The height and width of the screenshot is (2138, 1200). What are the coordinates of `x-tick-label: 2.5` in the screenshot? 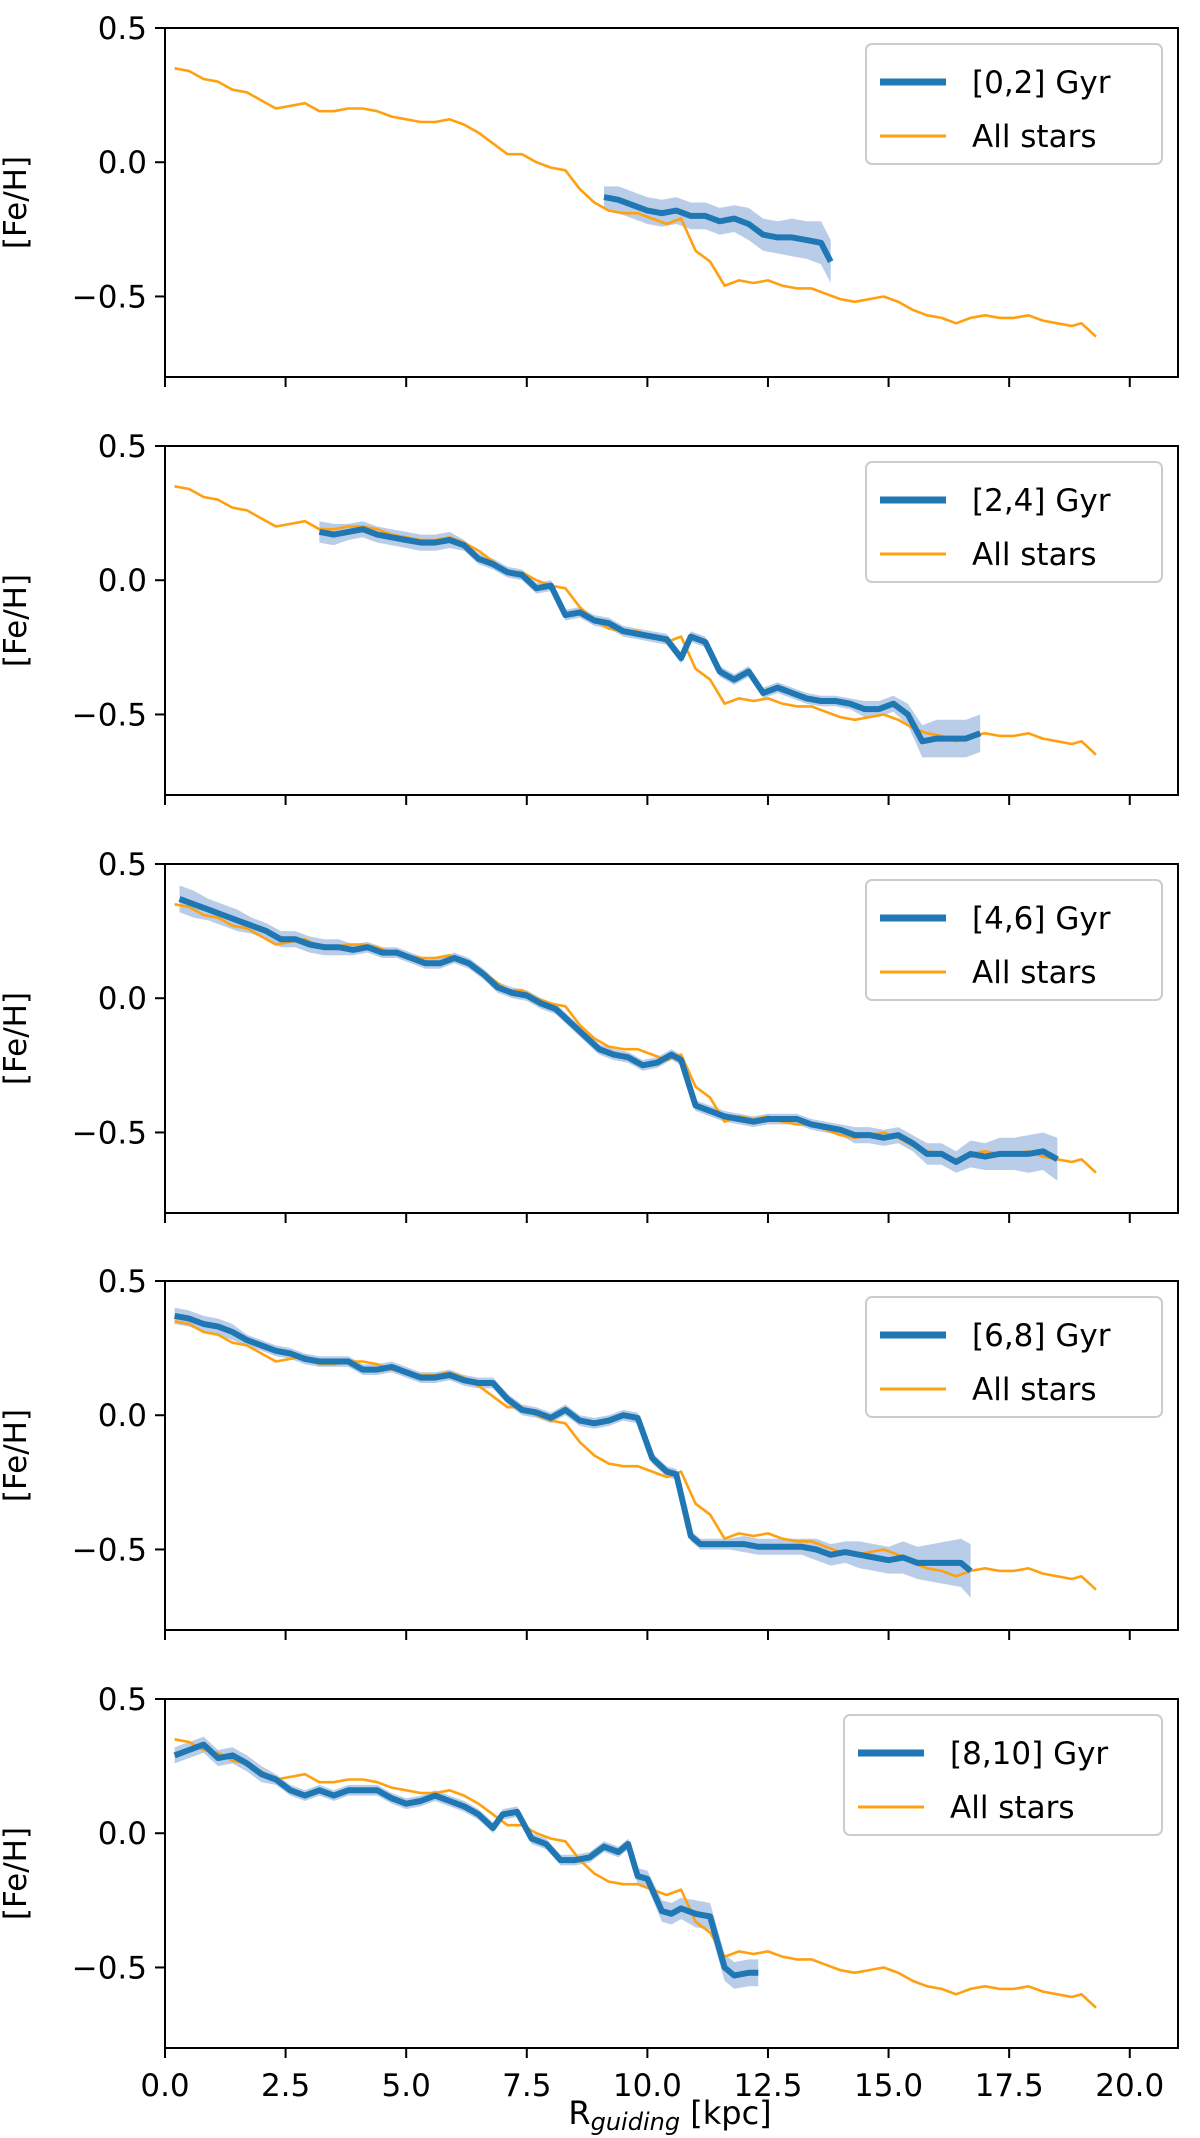 It's located at (285, 2086).